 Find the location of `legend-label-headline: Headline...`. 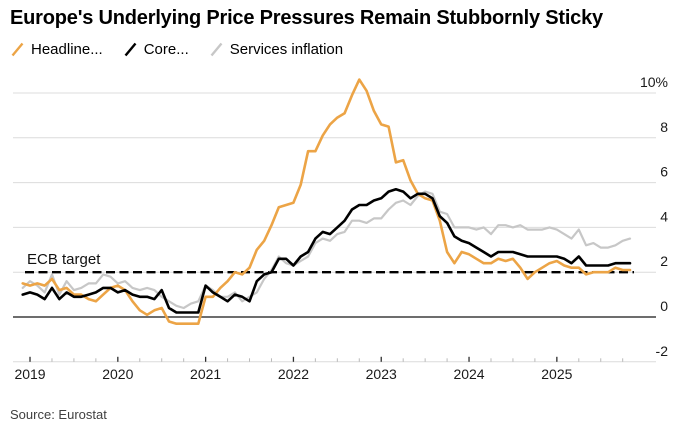

legend-label-headline: Headline... is located at coordinates (67, 49).